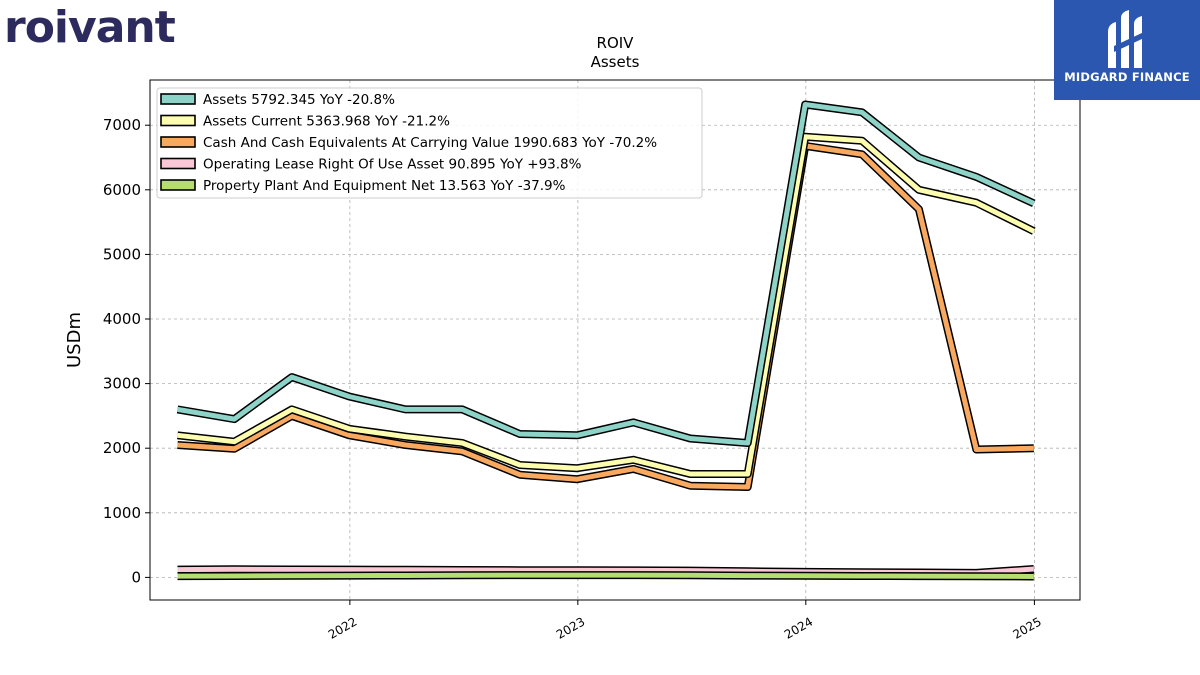 Image resolution: width=1200 pixels, height=675 pixels. What do you see at coordinates (90, 27) in the screenshot?
I see `roivant-logo: roivant` at bounding box center [90, 27].